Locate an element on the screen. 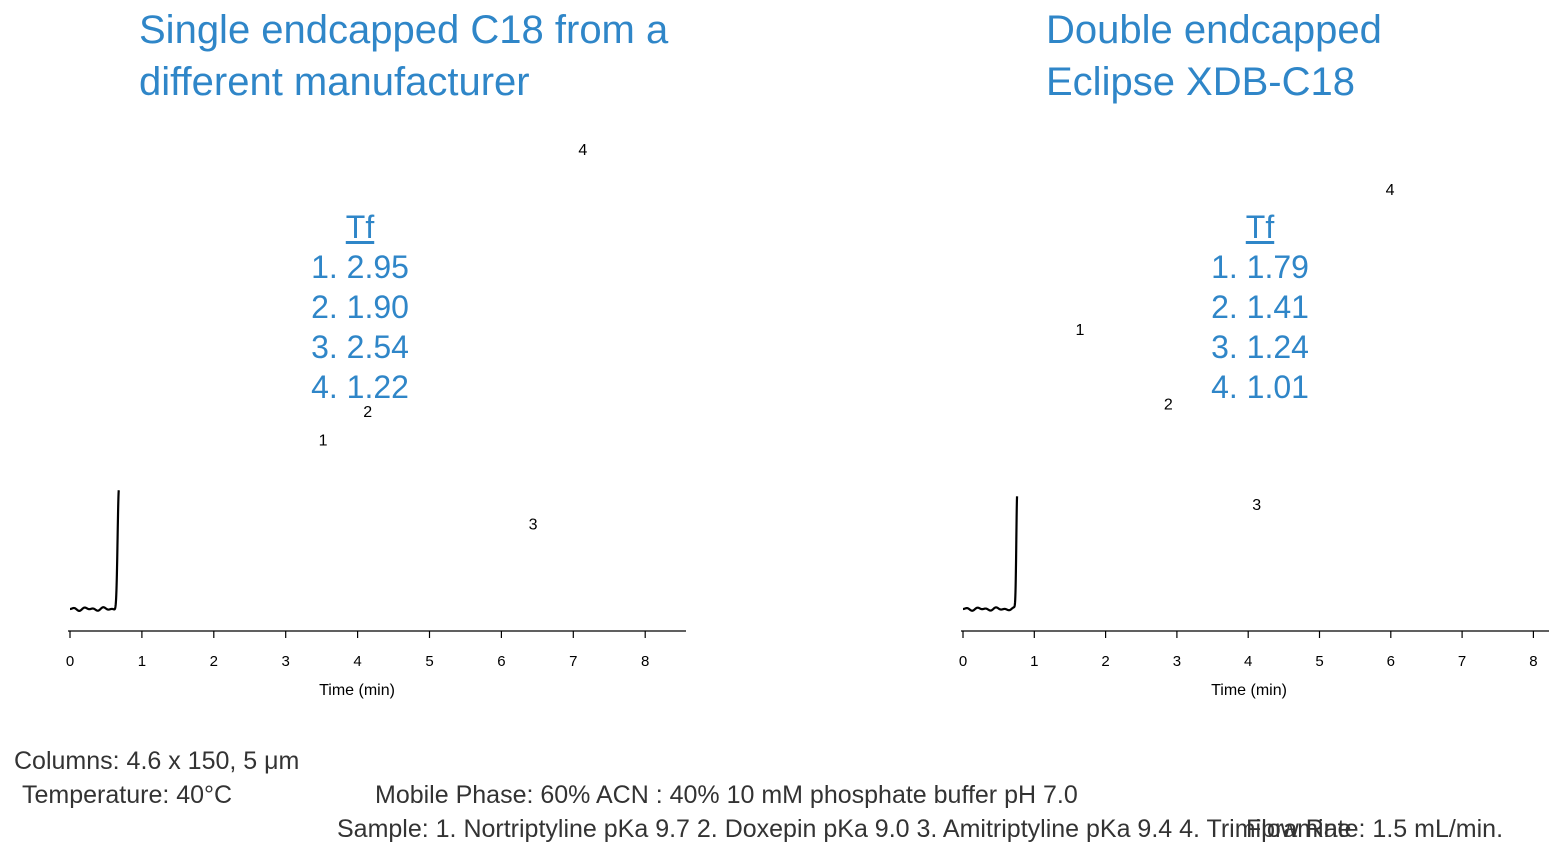 Image resolution: width=1557 pixels, height=846 pixels. tf-row: 2. 1.90 is located at coordinates (360, 307).